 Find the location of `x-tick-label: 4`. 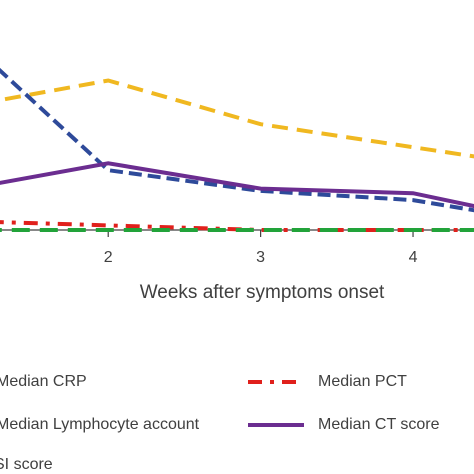

x-tick-label: 4 is located at coordinates (413, 257).